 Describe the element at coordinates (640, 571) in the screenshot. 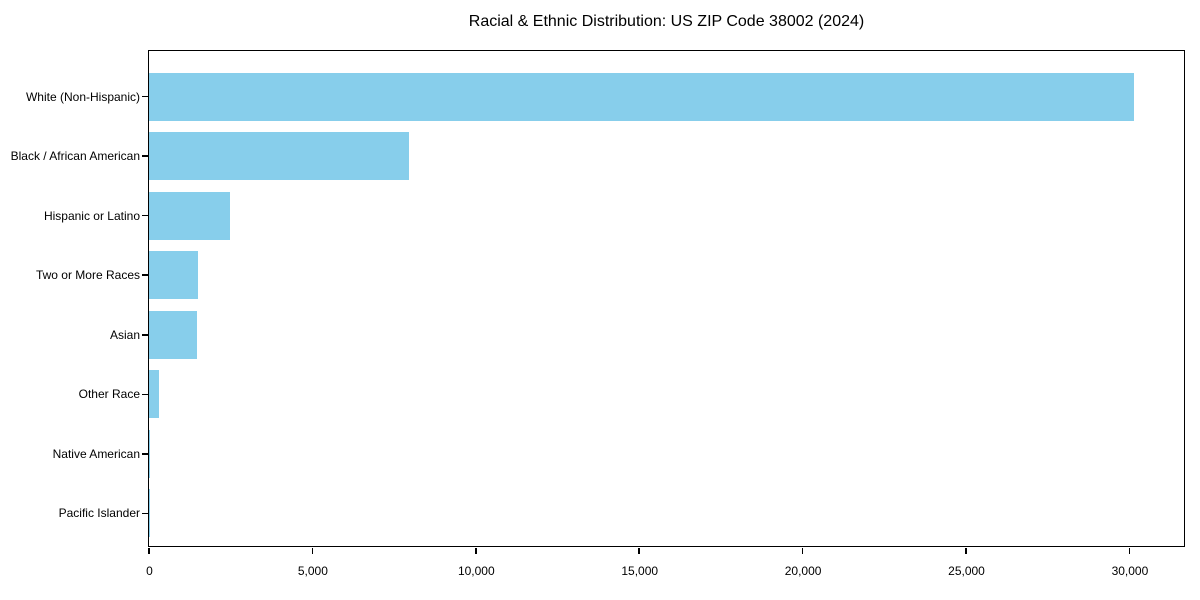

I see `x-tick-label: 15,000` at that location.